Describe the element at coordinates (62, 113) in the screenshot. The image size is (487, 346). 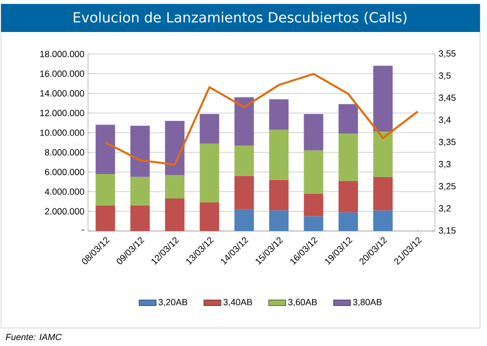
I see `y-tick-label: 12.000.000` at that location.